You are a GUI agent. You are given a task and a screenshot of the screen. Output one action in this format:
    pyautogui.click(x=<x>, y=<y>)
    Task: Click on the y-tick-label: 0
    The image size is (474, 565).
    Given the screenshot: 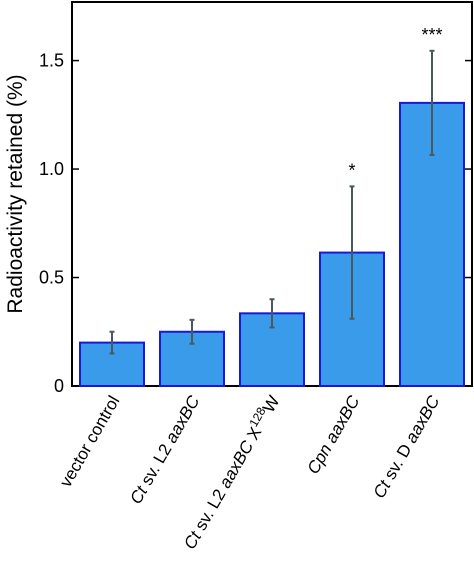 What is the action you would take?
    pyautogui.click(x=59, y=386)
    